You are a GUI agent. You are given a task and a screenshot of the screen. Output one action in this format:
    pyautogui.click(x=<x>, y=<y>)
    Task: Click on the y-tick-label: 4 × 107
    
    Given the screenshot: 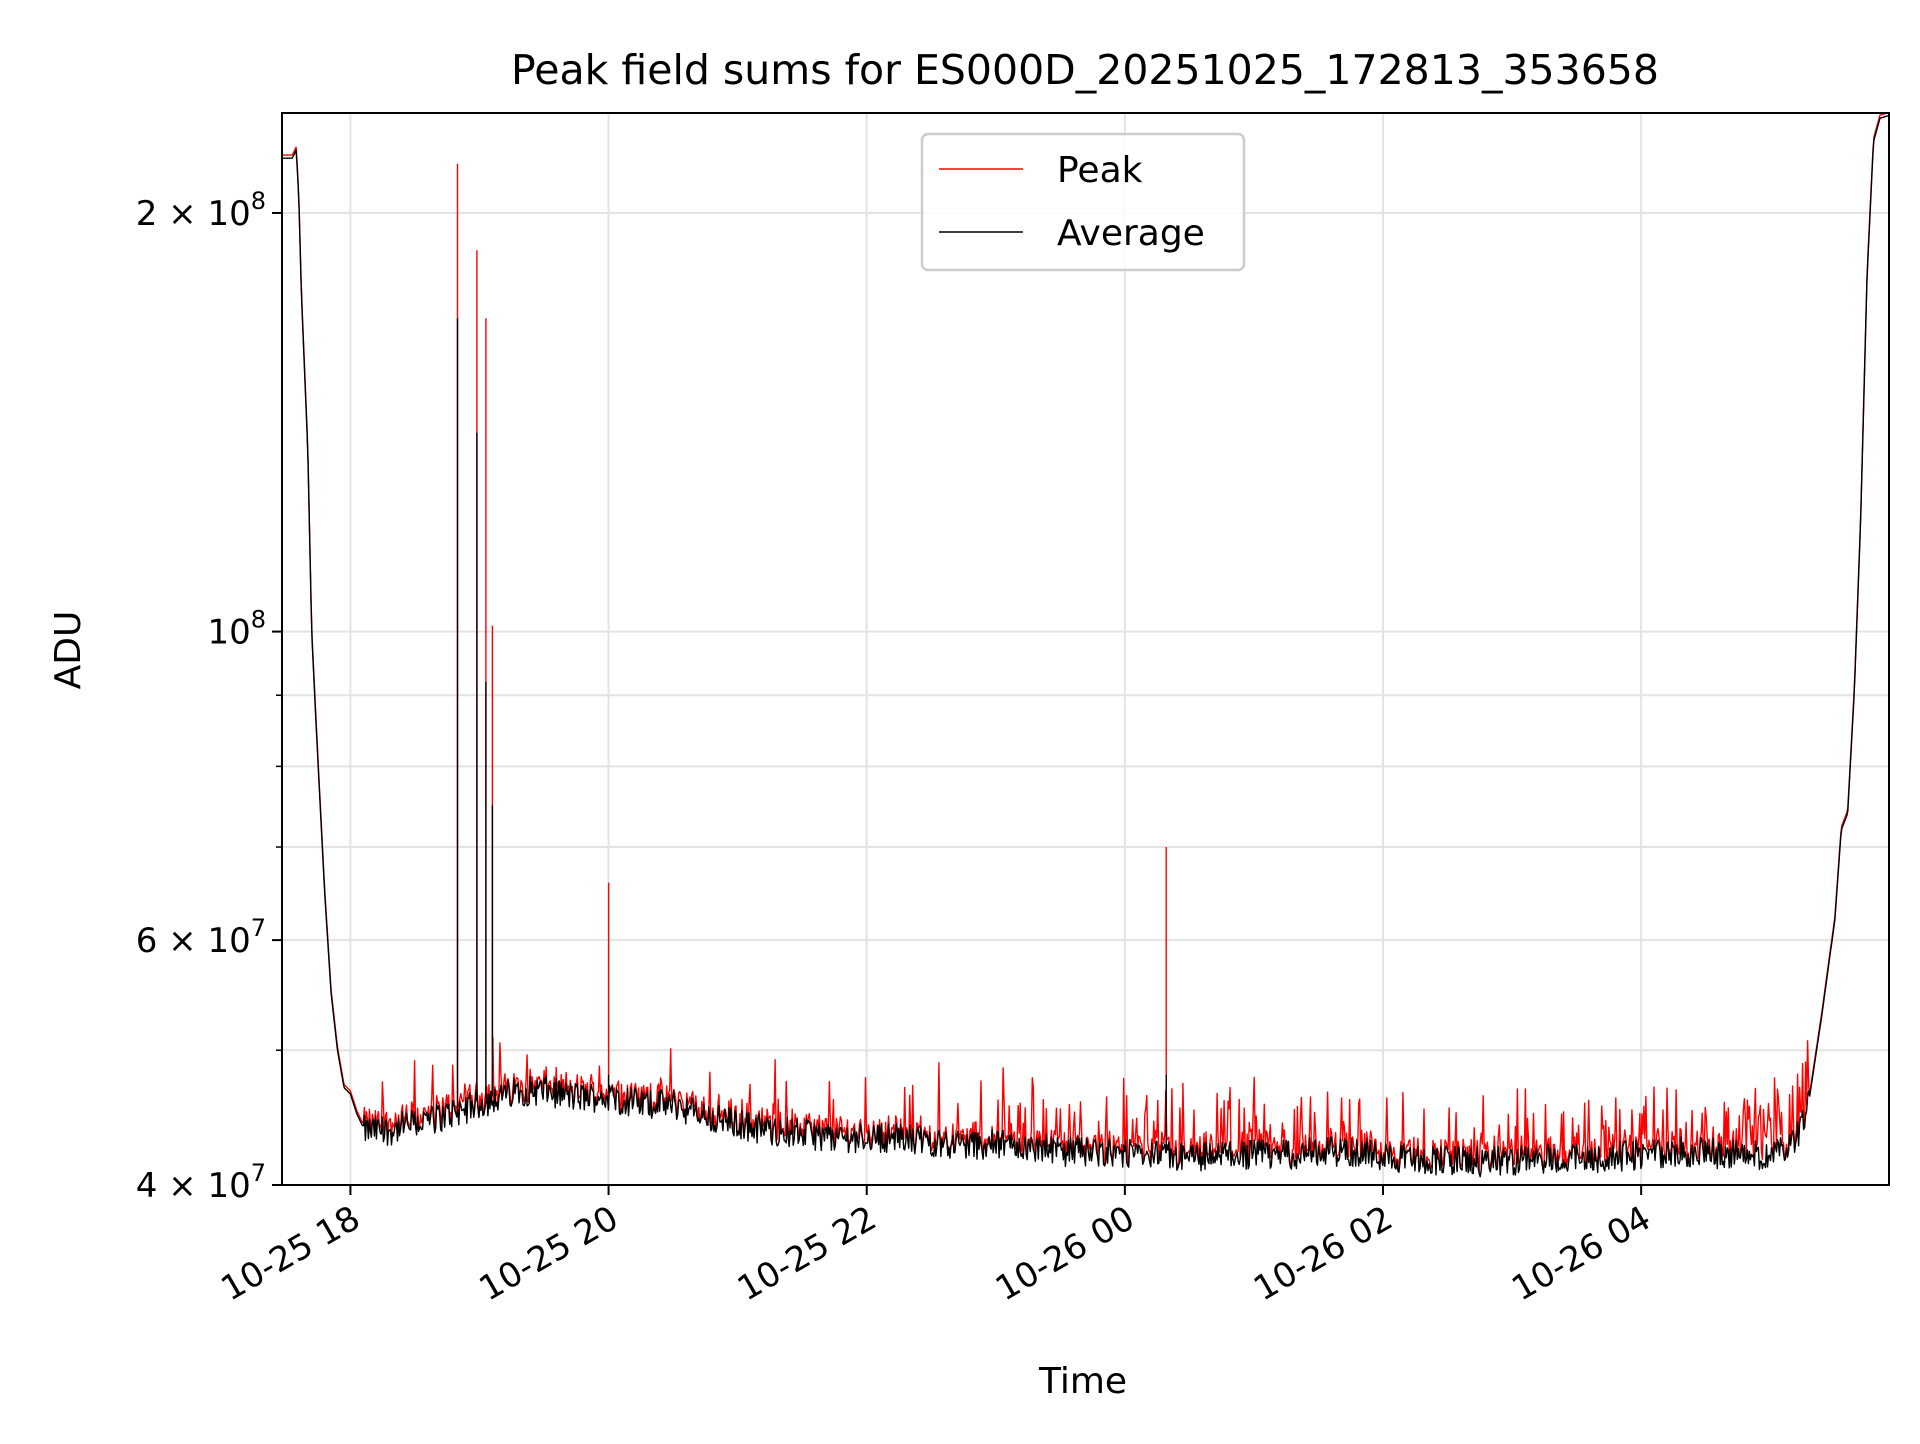 What is the action you would take?
    pyautogui.click(x=201, y=1182)
    